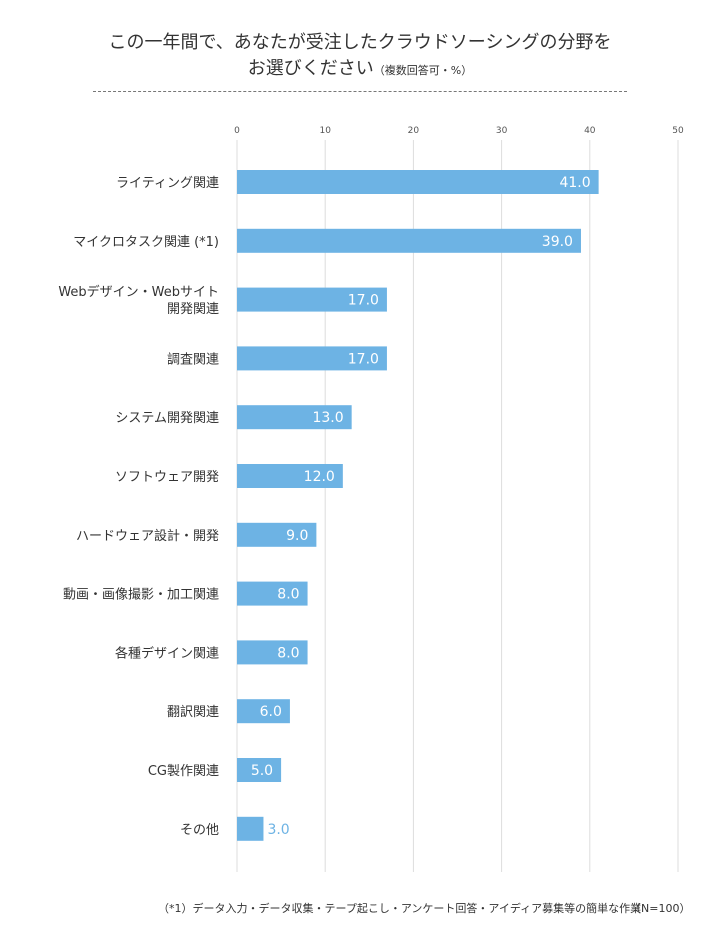 This screenshot has width=720, height=933. I want to click on category-label: 動画・画像撮影・加工関連, so click(141, 595).